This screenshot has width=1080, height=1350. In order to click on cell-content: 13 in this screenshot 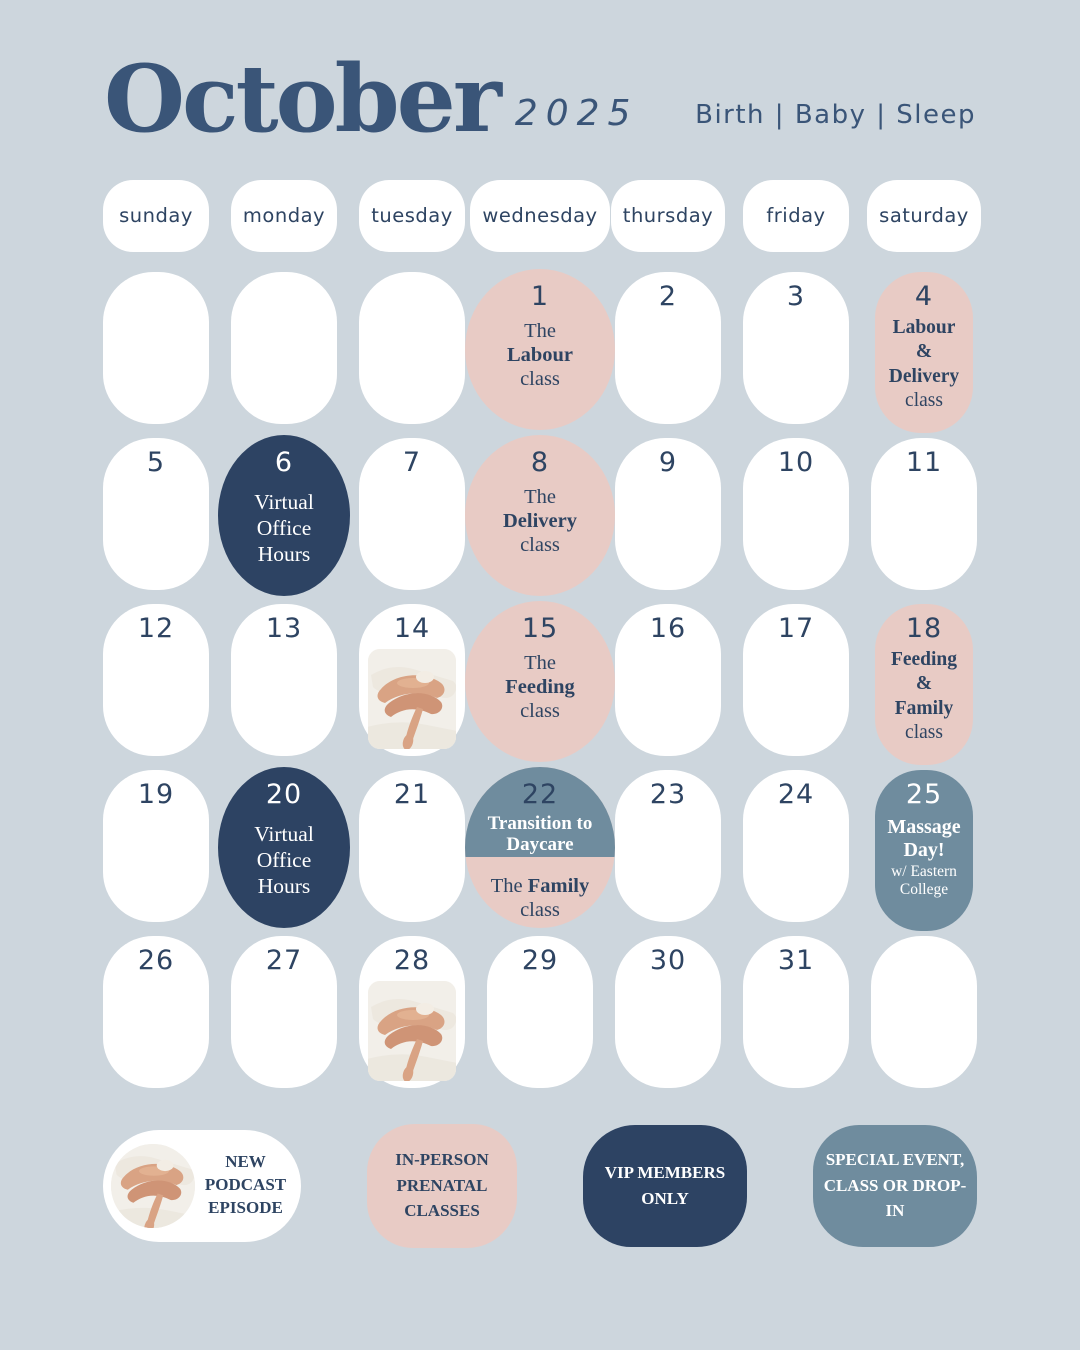, I will do `click(284, 624)`.